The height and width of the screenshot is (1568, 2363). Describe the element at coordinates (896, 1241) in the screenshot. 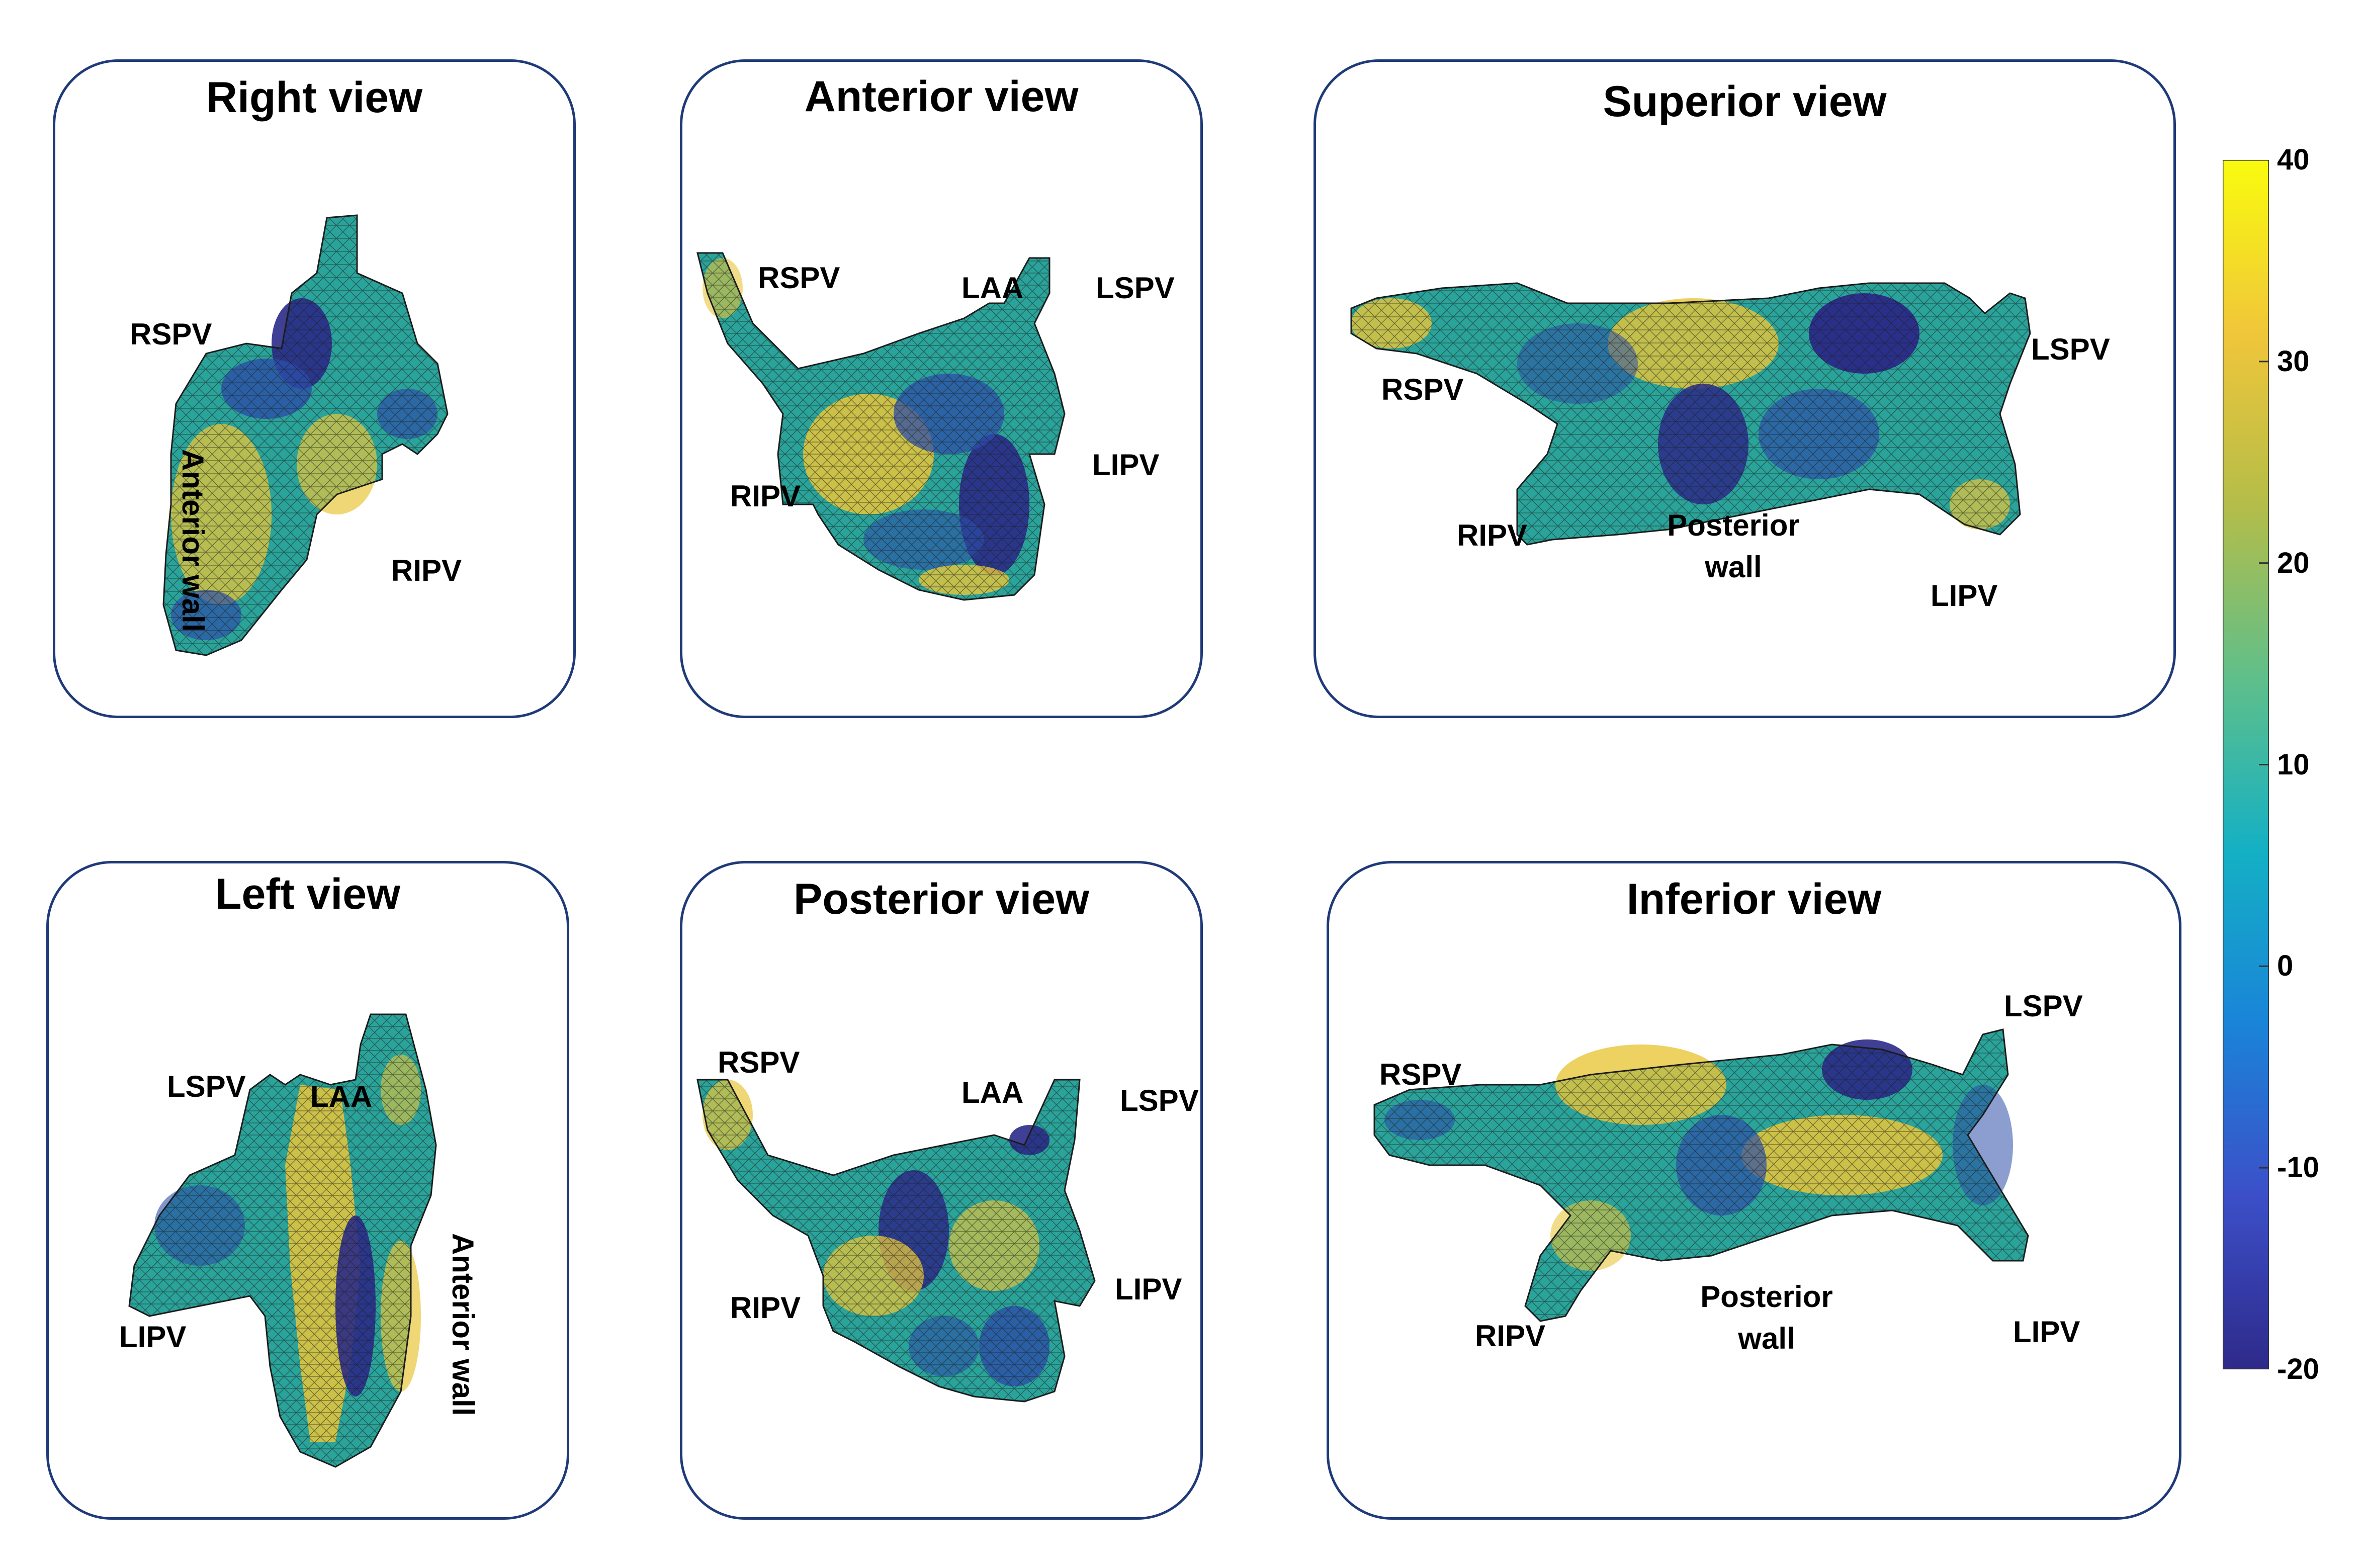

I see `atrium-mesh-posterior` at that location.